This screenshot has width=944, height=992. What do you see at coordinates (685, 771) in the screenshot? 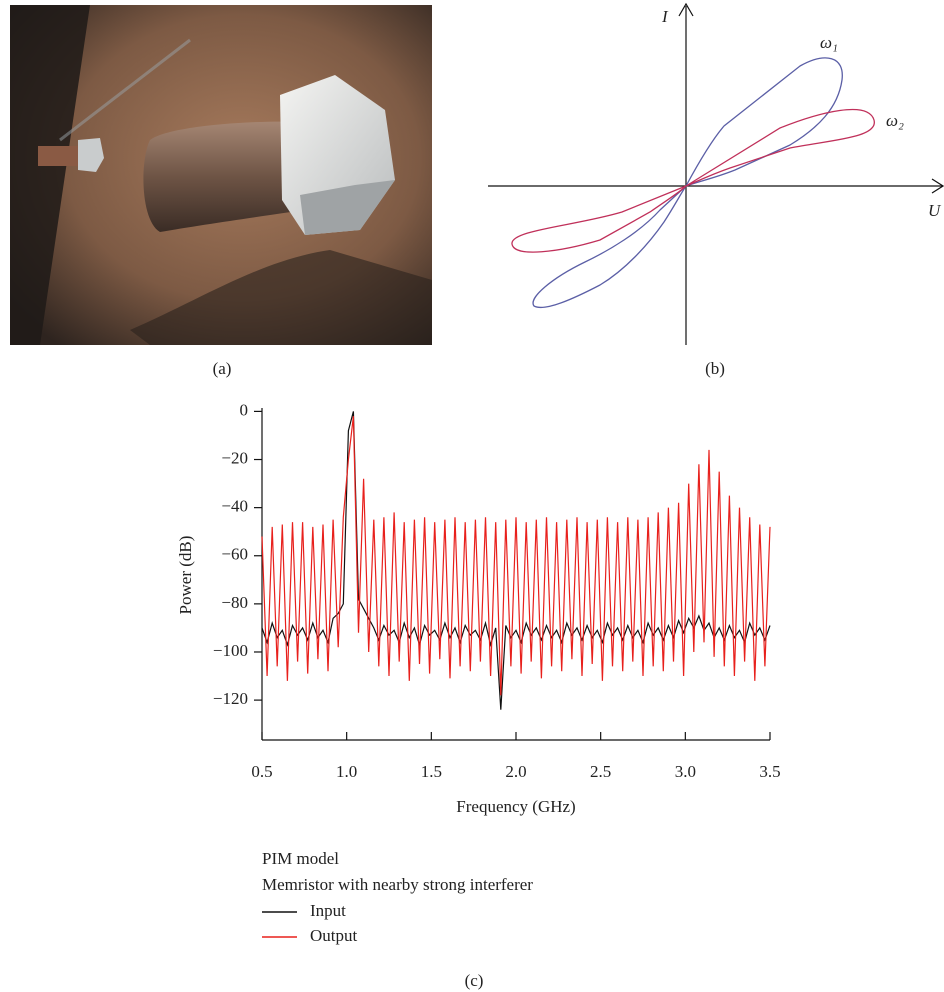
I see `x-tick-label: 3.0` at bounding box center [685, 771].